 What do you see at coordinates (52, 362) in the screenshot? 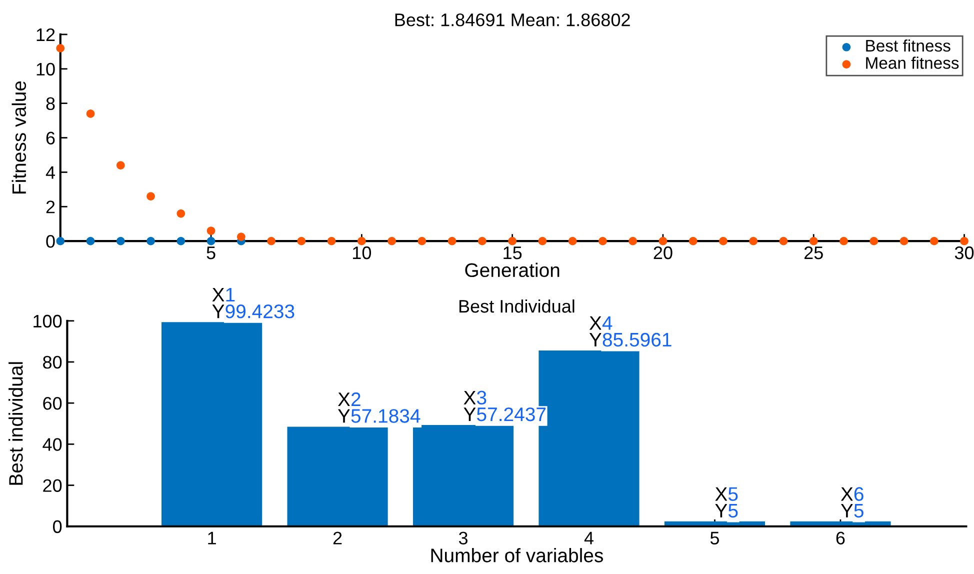
I see `y-tick-label: 80` at bounding box center [52, 362].